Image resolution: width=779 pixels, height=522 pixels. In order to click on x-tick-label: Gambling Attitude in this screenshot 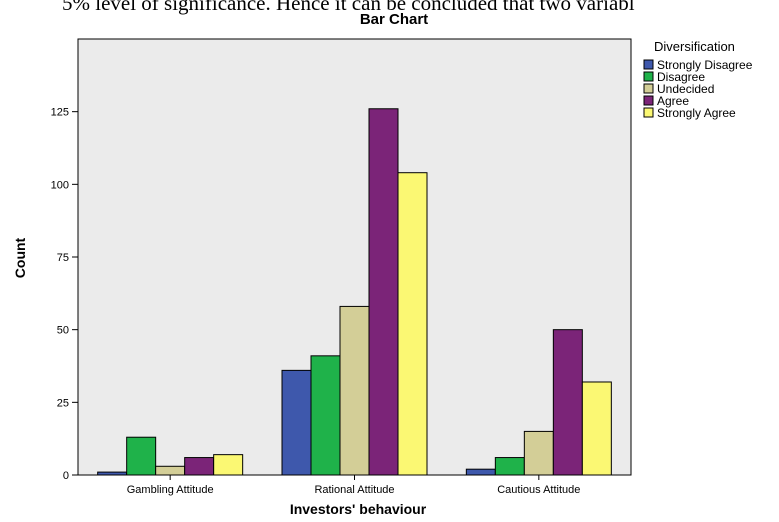, I will do `click(170, 490)`.